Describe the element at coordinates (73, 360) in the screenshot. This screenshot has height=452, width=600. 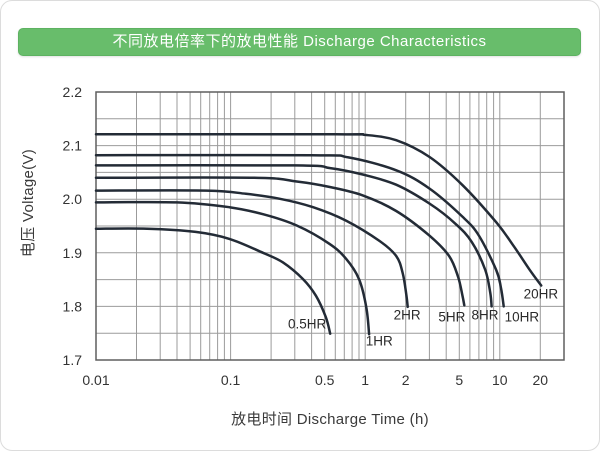
I see `y-tick-label: 1.7` at that location.